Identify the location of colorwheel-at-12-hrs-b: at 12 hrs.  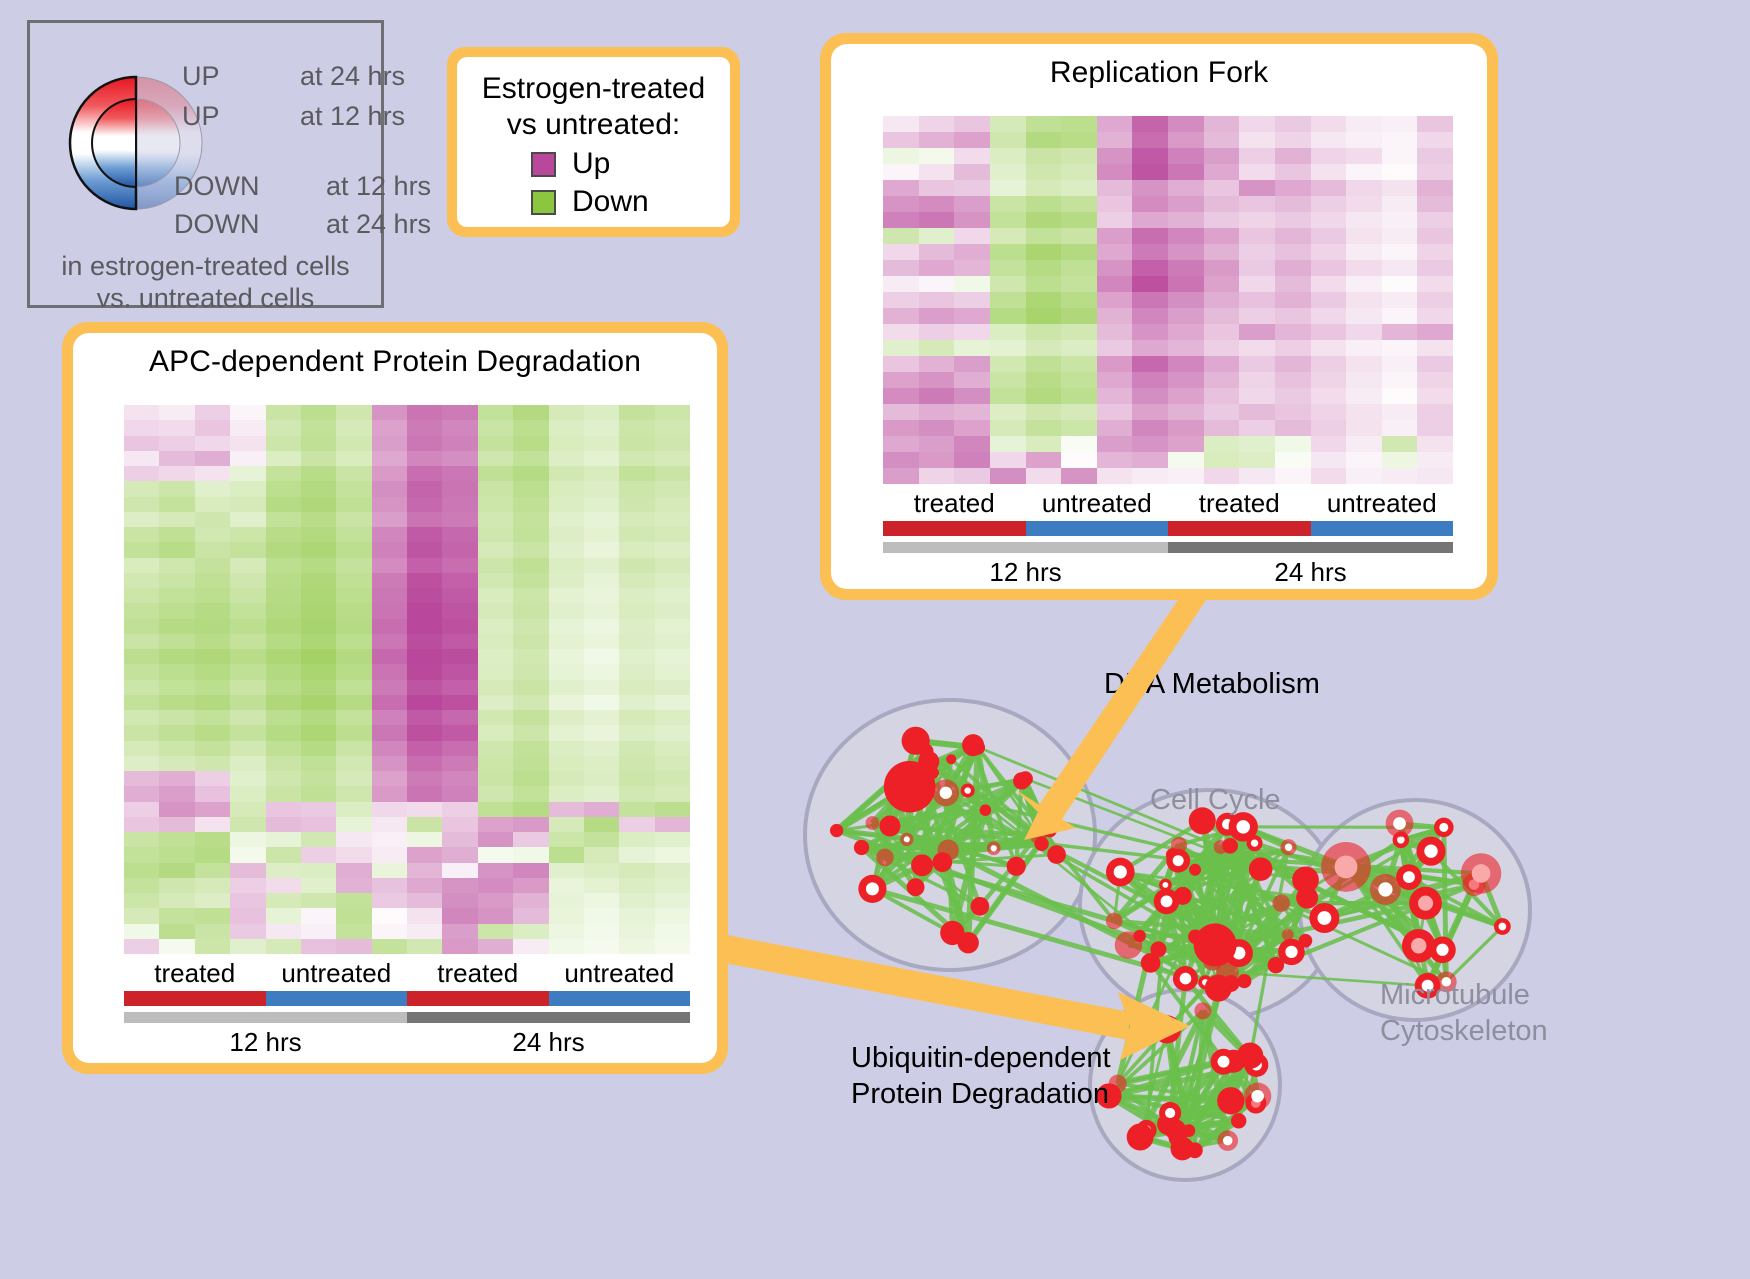
(379, 186).